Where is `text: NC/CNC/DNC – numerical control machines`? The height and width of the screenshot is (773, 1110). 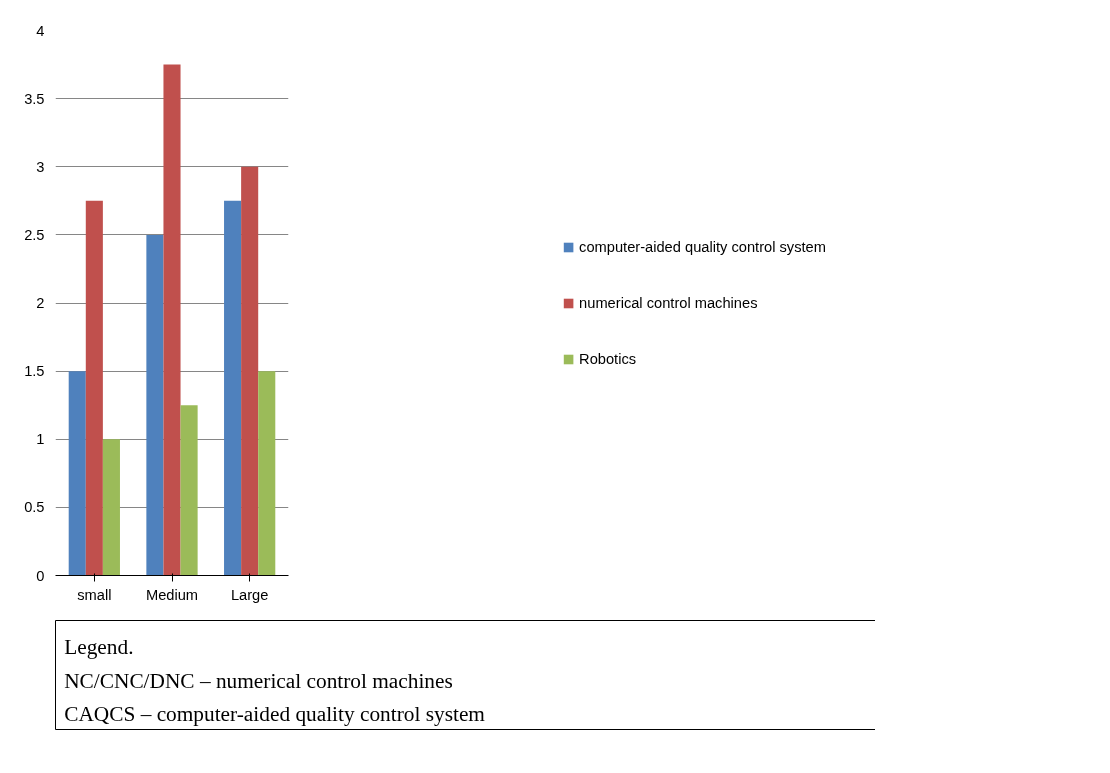
text: NC/CNC/DNC – numerical control machines is located at coordinates (258, 680).